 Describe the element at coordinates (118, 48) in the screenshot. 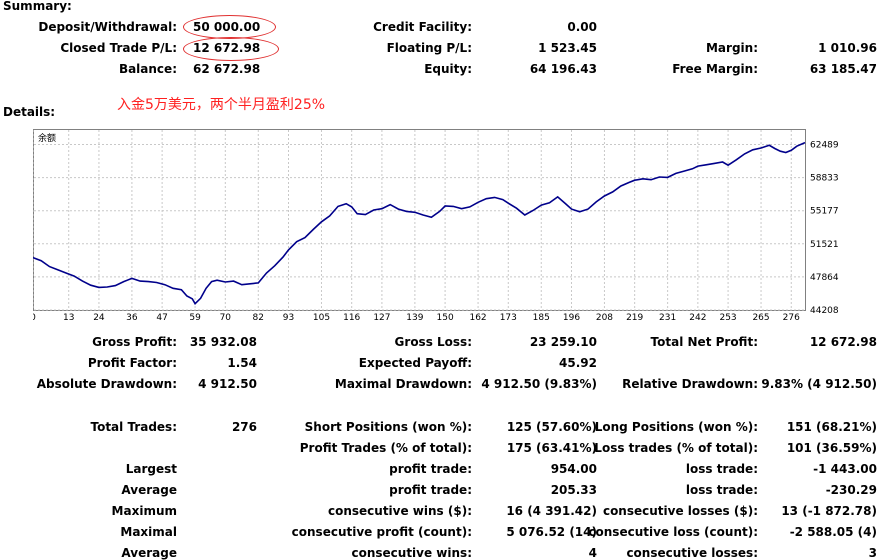

I see `closed-pl-label: Closed Trade P/L:` at that location.